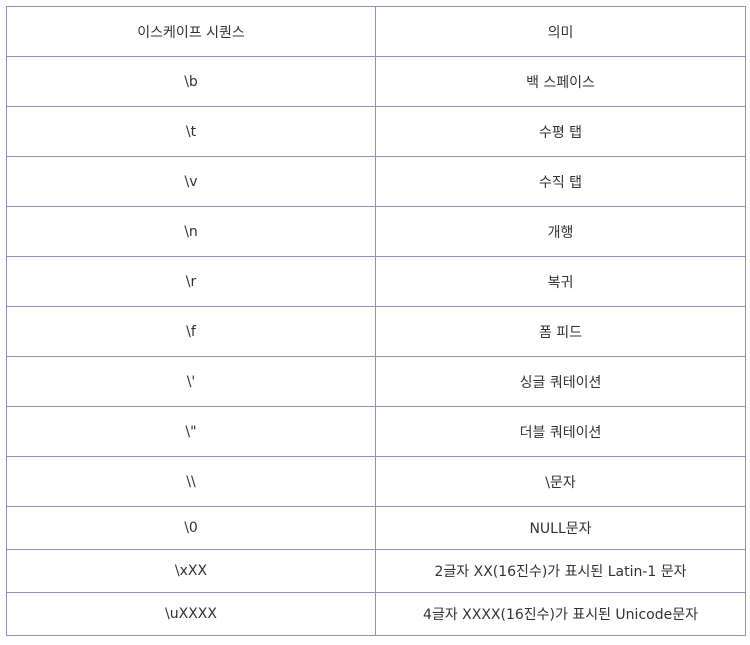 This screenshot has width=750, height=645. Describe the element at coordinates (560, 481) in the screenshot. I see `cell-meaning: \문자` at that location.